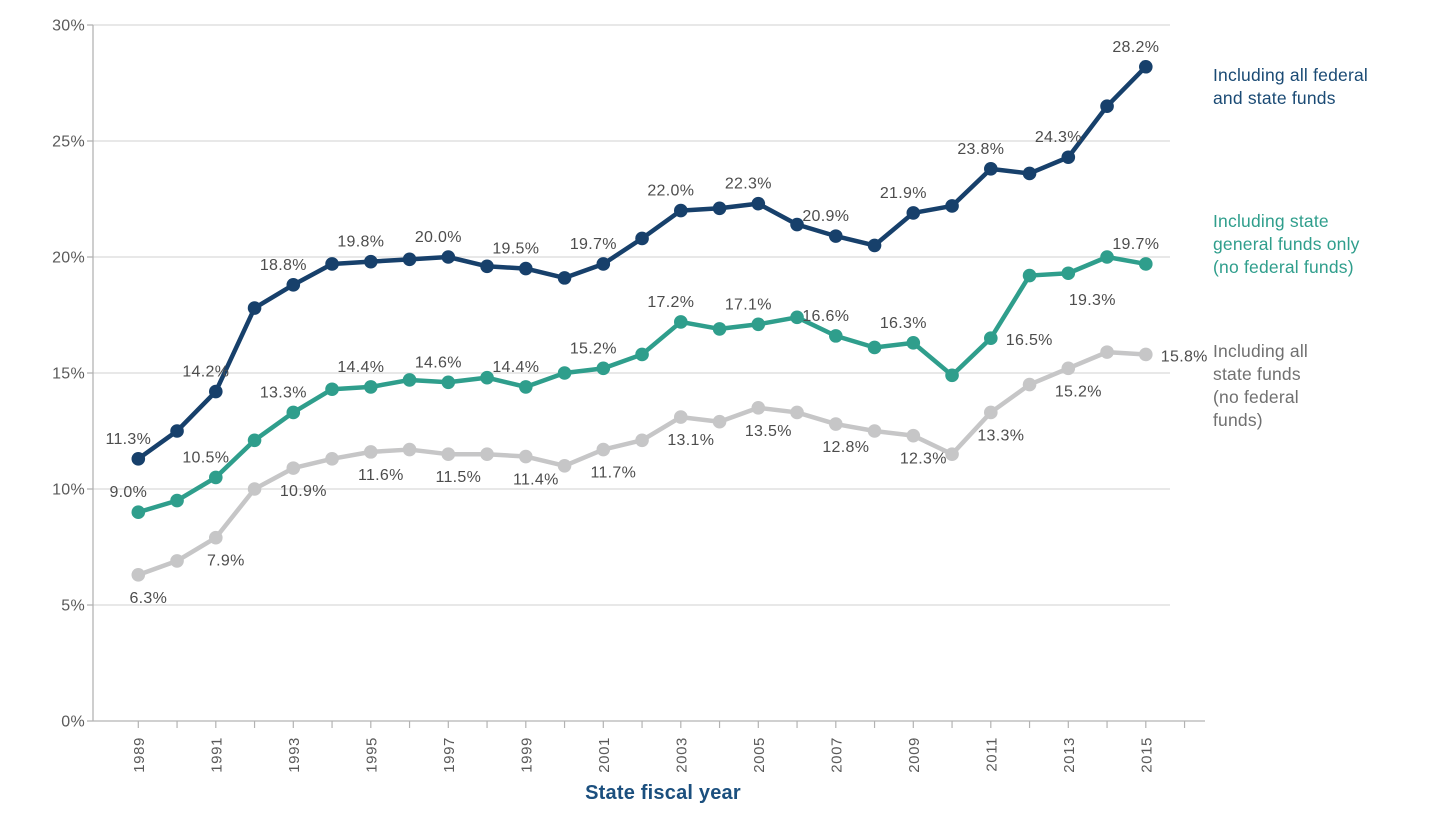 Image resolution: width=1429 pixels, height=818 pixels. What do you see at coordinates (593, 244) in the screenshot?
I see `data-point-label: 19.7%` at bounding box center [593, 244].